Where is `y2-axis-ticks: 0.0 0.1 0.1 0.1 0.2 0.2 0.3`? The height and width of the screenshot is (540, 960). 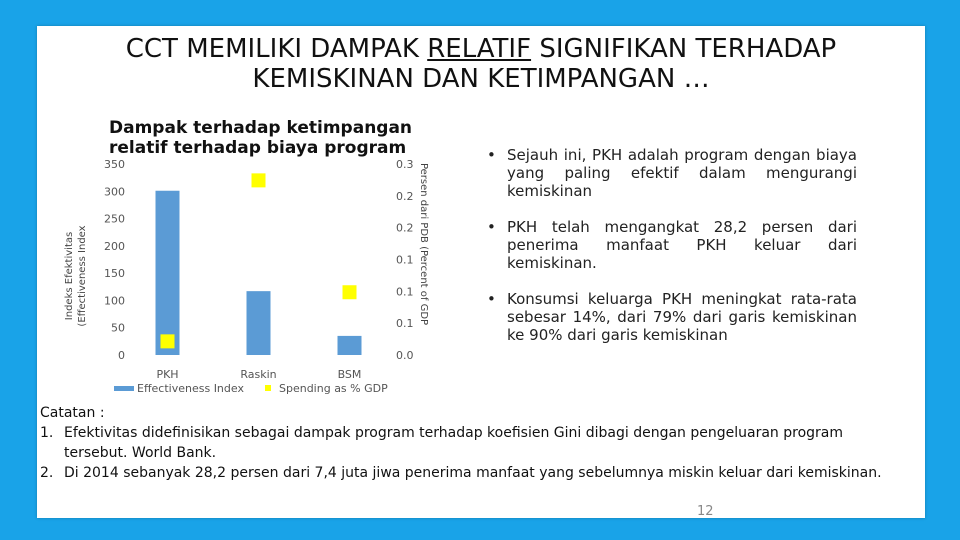
y2-axis-ticks: 0.0 0.1 0.1 0.1 0.2 0.2 0.3 is located at coordinates (405, 260).